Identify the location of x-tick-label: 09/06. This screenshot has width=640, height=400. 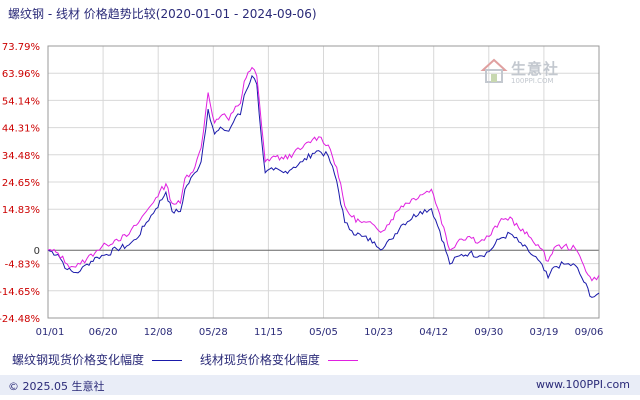
(589, 332).